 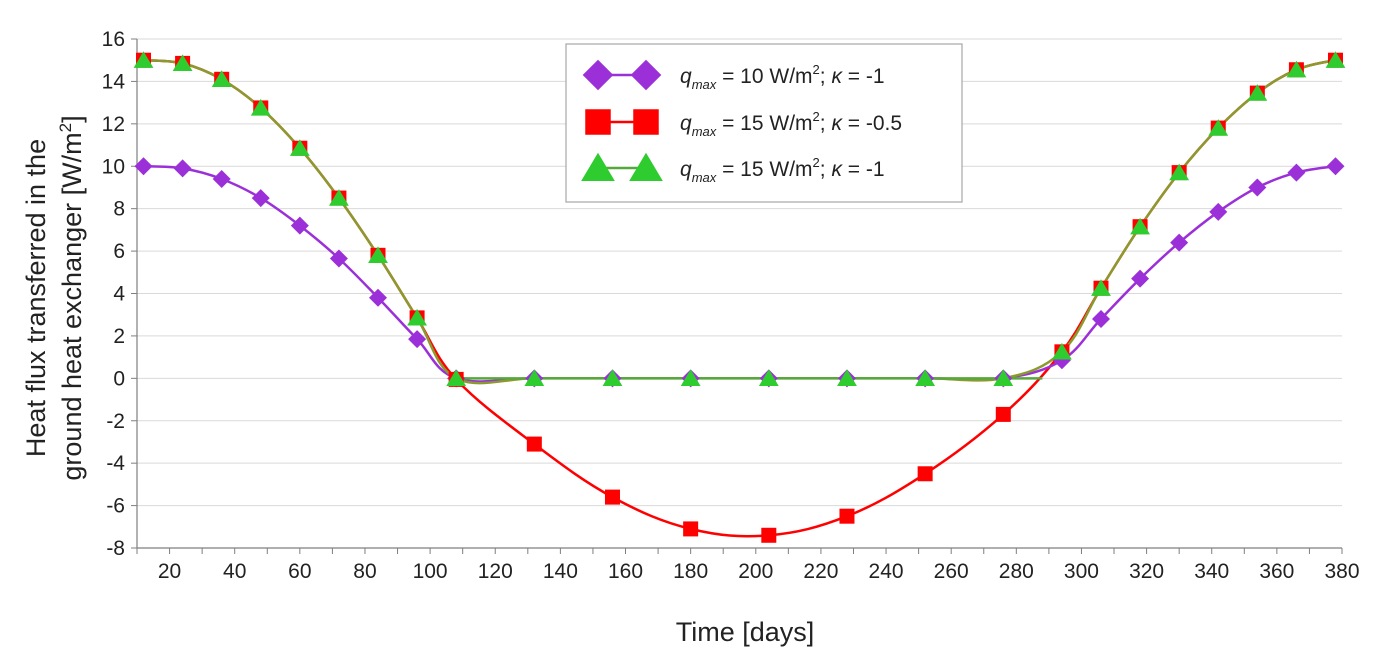 What do you see at coordinates (598, 122) in the screenshot?
I see `legend-marker-square` at bounding box center [598, 122].